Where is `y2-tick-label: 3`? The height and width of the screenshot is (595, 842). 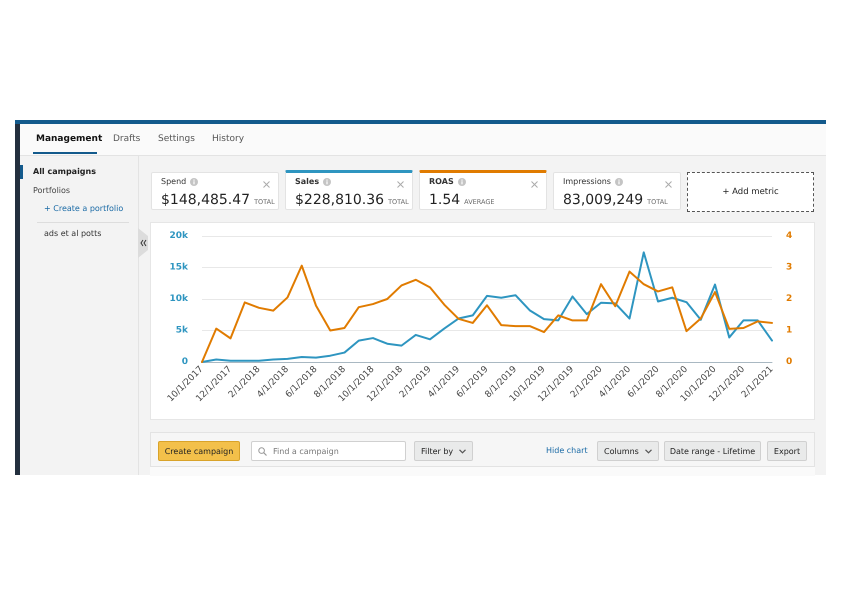 y2-tick-label: 3 is located at coordinates (789, 267).